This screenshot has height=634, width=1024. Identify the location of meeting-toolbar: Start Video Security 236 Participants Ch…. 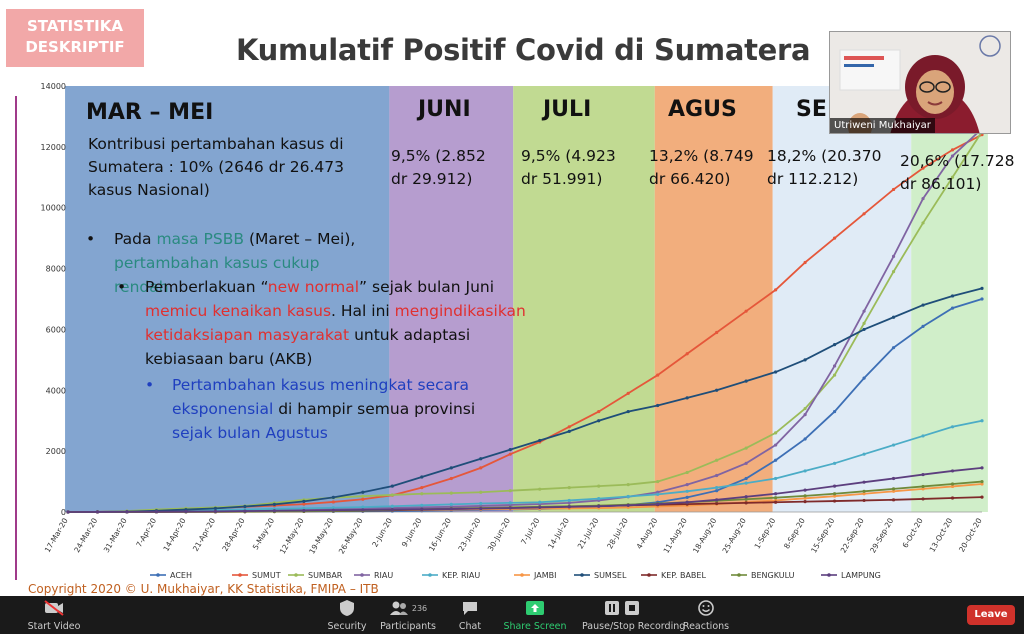
(512, 615).